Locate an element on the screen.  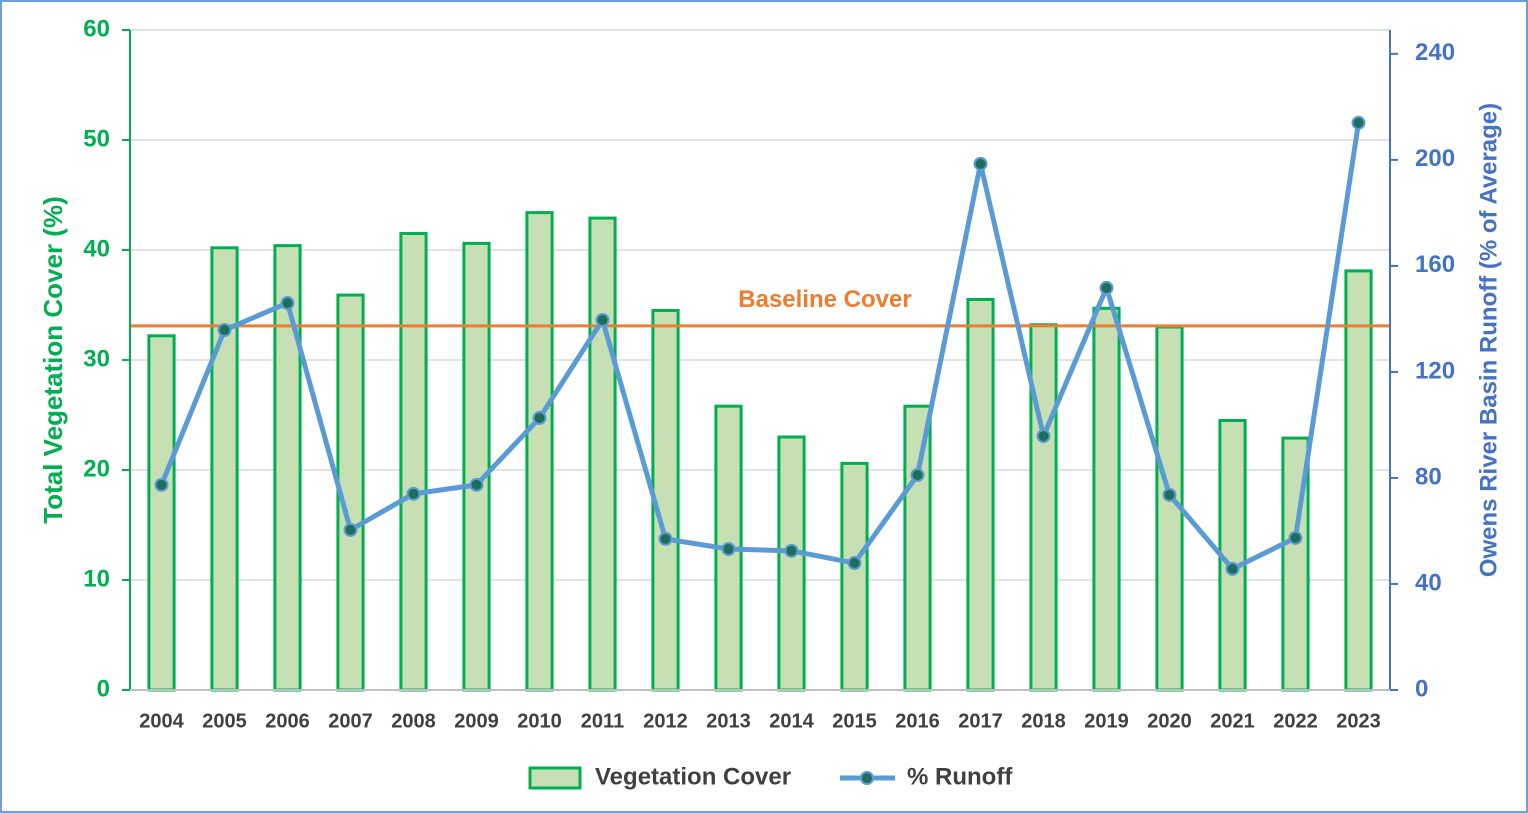
y2-axis-label: Owens River Basin Runoff (% of Average) is located at coordinates (1488, 340).